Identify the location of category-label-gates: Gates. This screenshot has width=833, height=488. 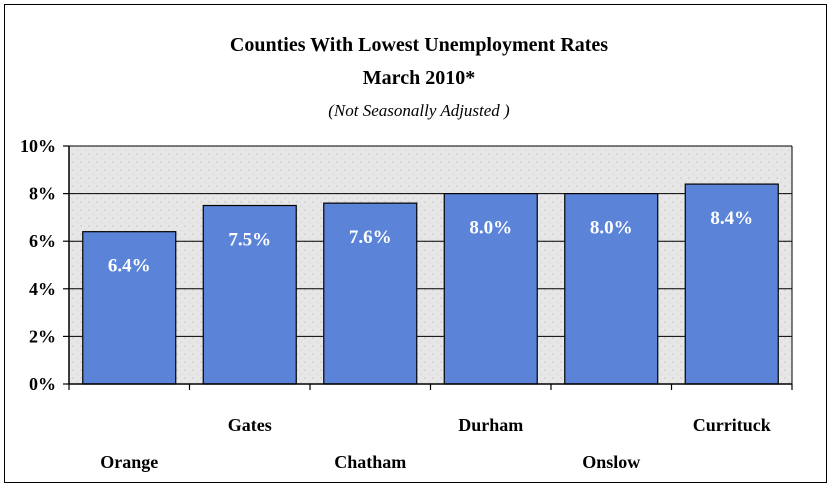
(250, 425).